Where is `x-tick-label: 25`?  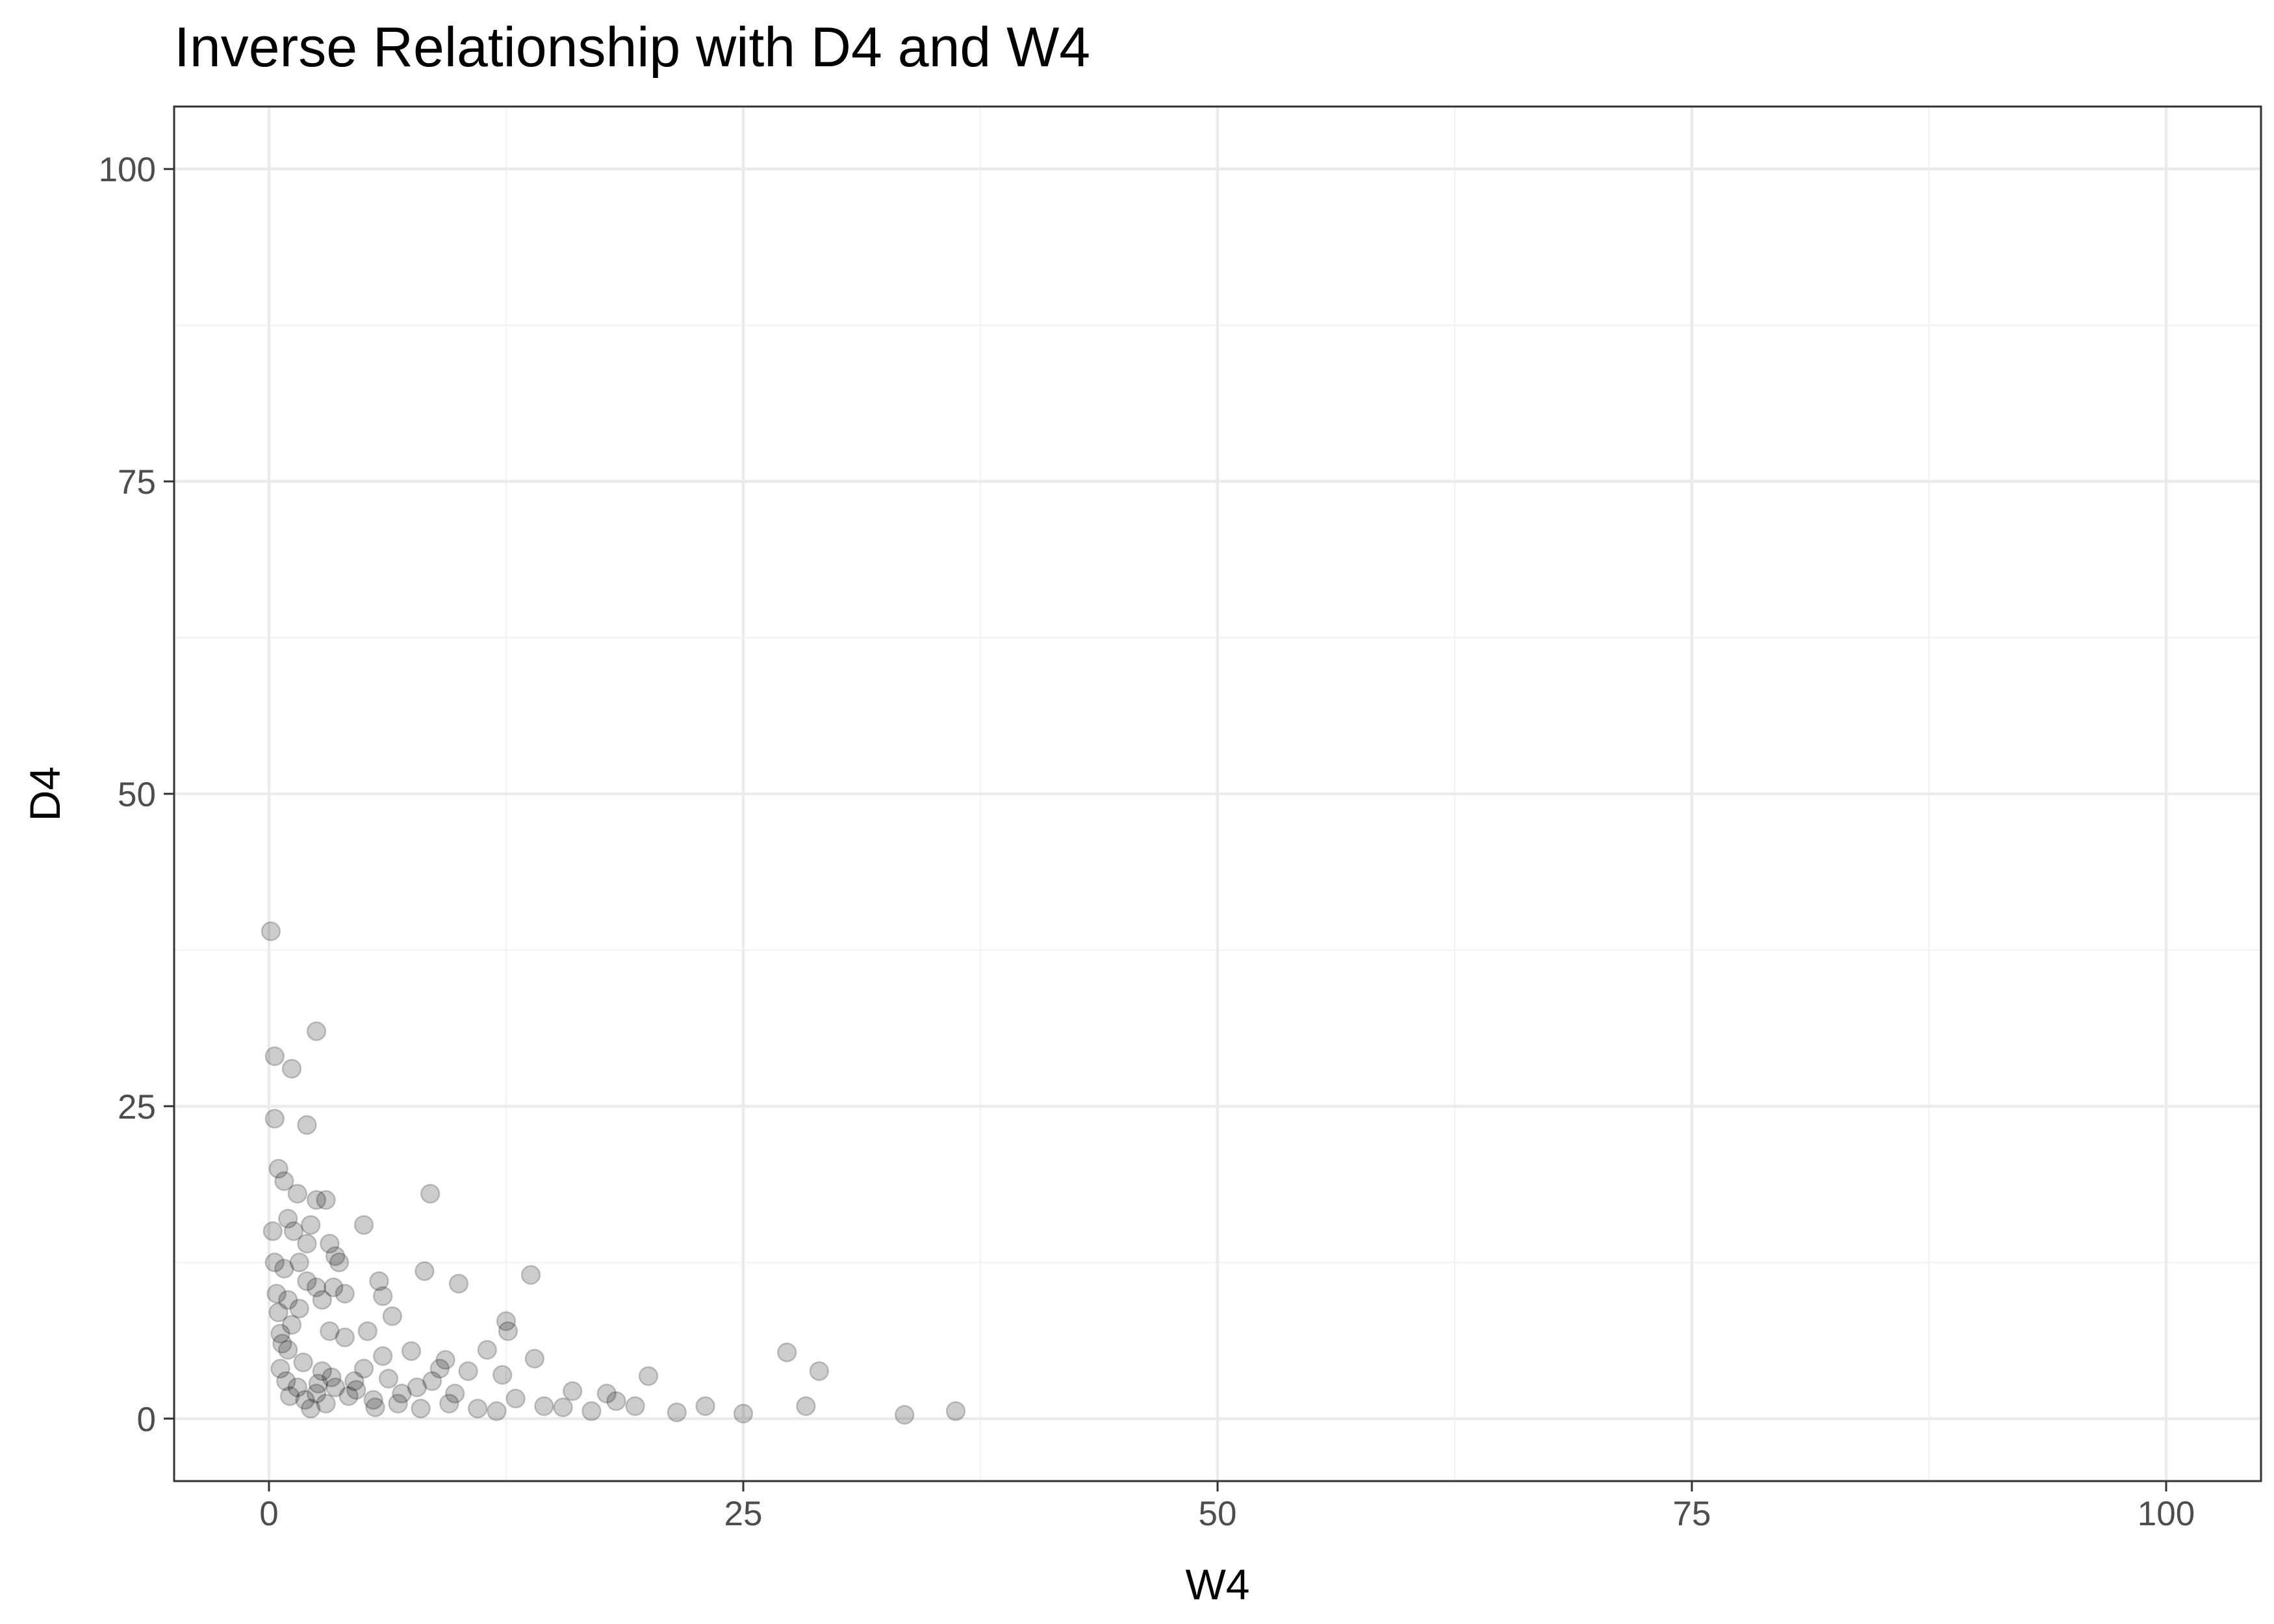
x-tick-label: 25 is located at coordinates (743, 1514).